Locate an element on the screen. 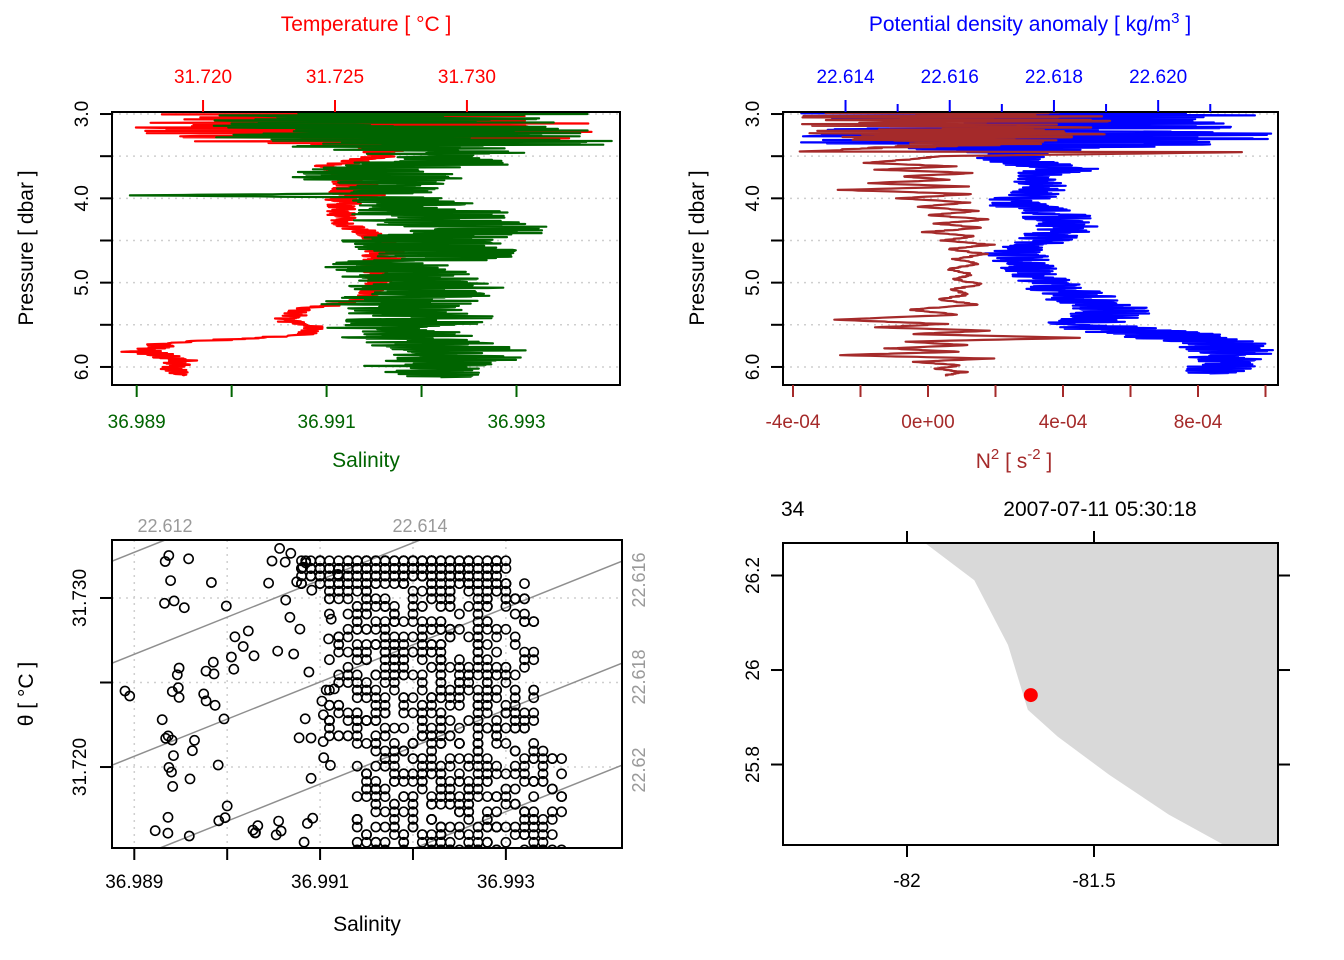 The height and width of the screenshot is (960, 1344). n2-axis-title: N2 [ s-2 ] is located at coordinates (1014, 459).